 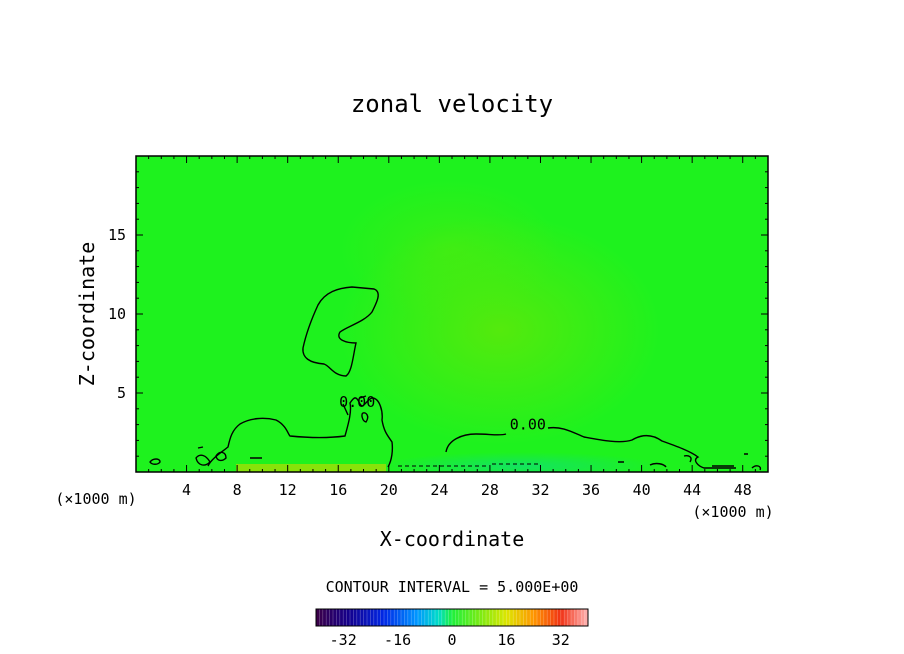 What do you see at coordinates (389, 490) in the screenshot?
I see `x-tick-label: 20` at bounding box center [389, 490].